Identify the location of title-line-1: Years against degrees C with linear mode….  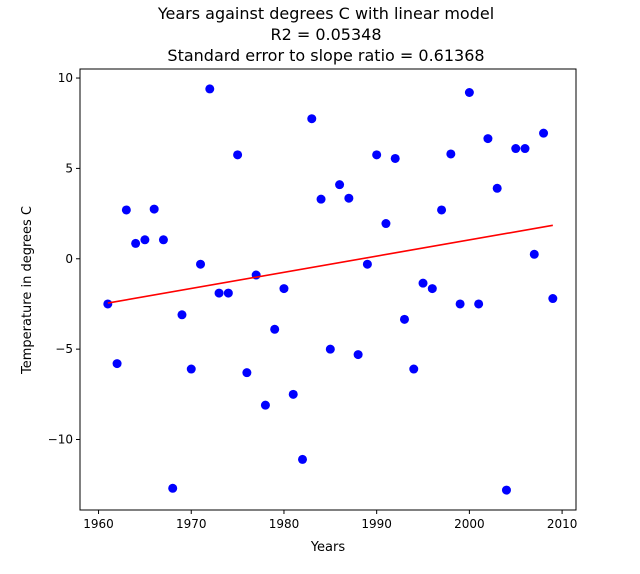
(325, 13).